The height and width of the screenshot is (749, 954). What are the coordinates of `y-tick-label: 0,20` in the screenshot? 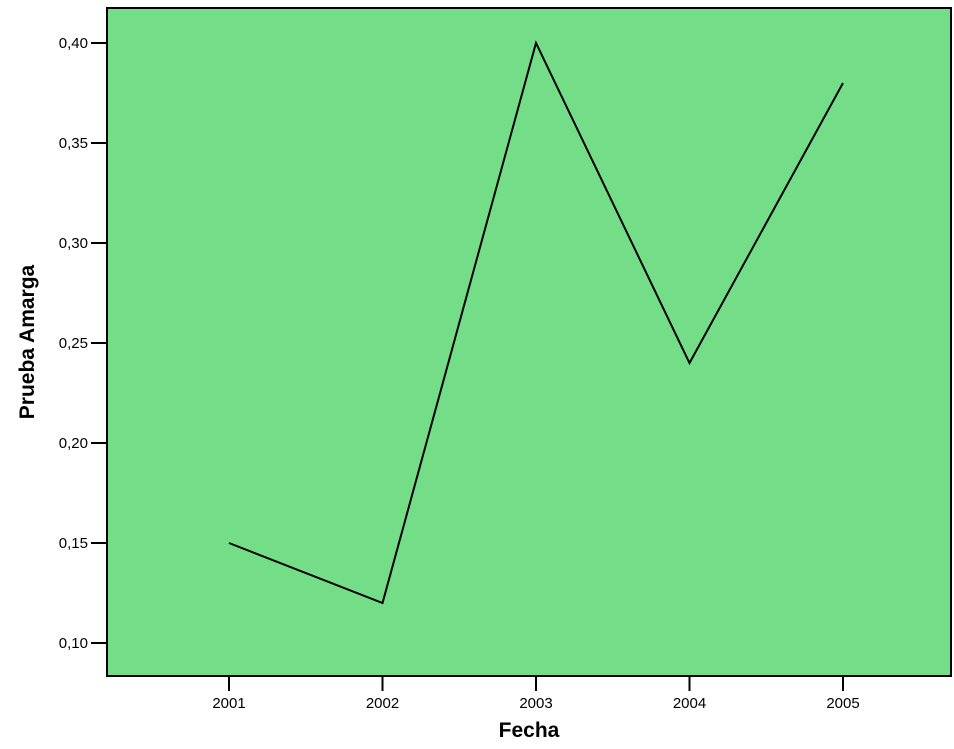 It's located at (73, 443).